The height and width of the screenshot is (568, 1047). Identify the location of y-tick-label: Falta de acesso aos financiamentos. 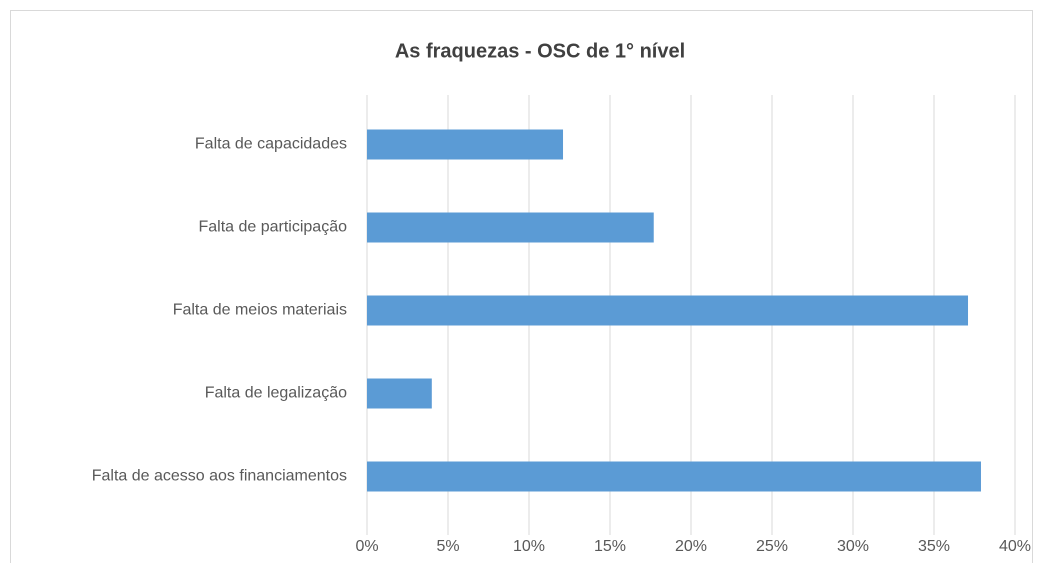
(219, 476).